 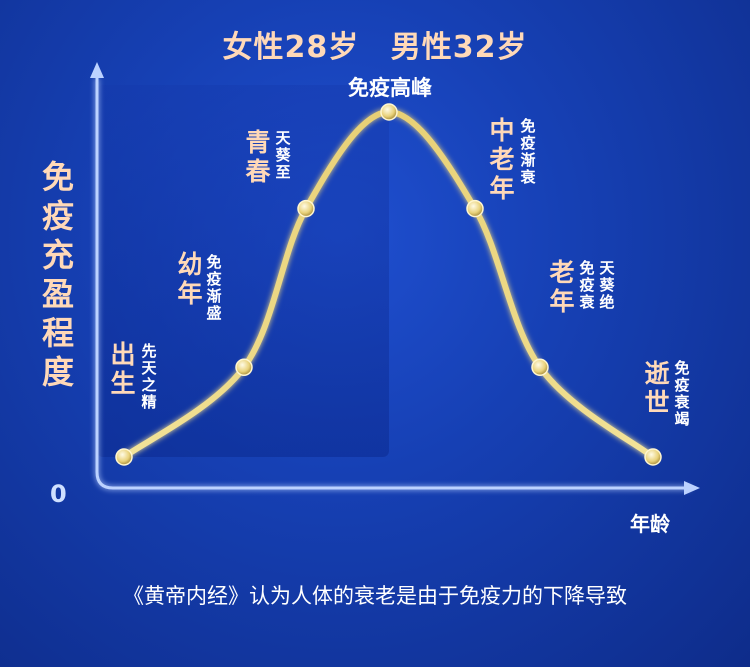 What do you see at coordinates (682, 393) in the screenshot?
I see `stage-note-death: 免疫衰竭` at bounding box center [682, 393].